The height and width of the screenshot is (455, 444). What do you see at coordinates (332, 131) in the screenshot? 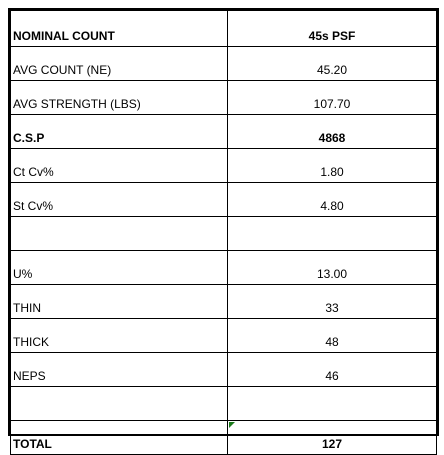
I see `row-value: 4868` at bounding box center [332, 131].